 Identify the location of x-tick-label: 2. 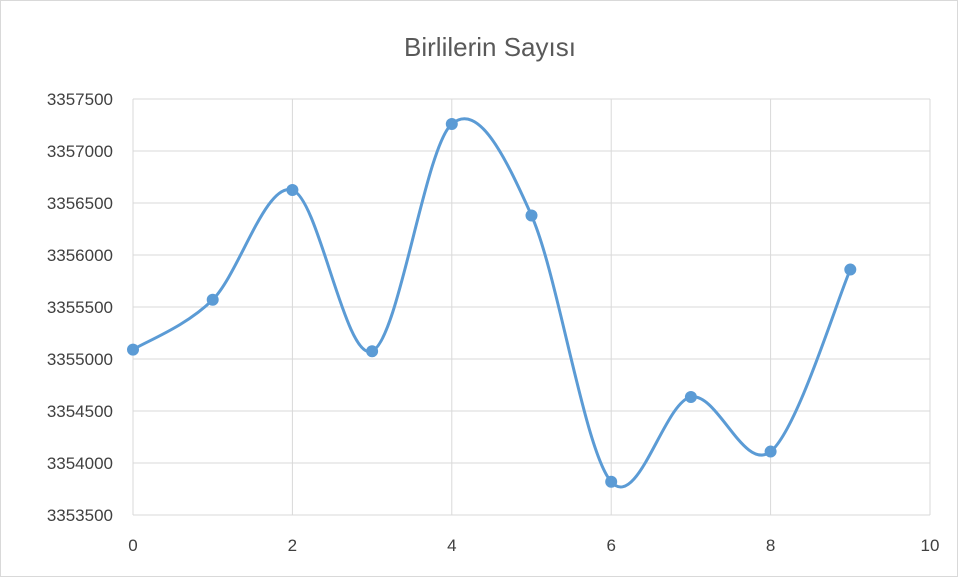
(292, 545).